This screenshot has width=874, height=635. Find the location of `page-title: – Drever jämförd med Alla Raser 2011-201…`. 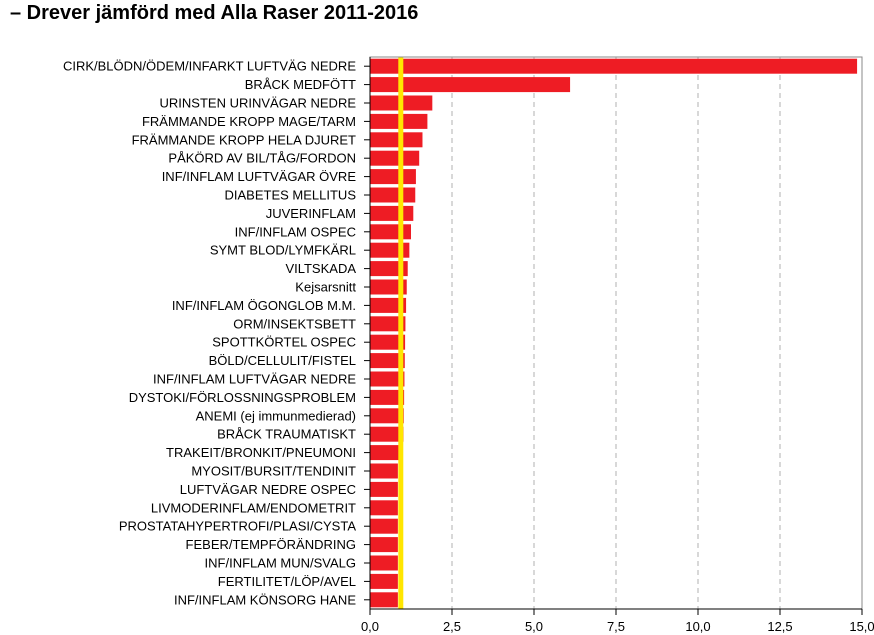

page-title: – Drever jämförd med Alla Raser 2011-201… is located at coordinates (214, 13).